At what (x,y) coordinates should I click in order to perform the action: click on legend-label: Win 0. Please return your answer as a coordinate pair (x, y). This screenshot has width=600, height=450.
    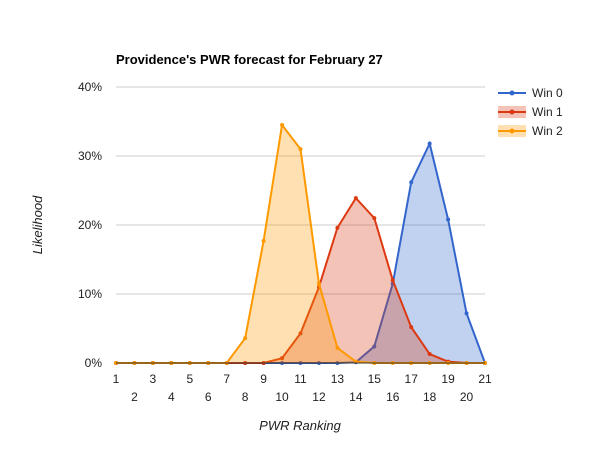
    Looking at the image, I should click on (547, 93).